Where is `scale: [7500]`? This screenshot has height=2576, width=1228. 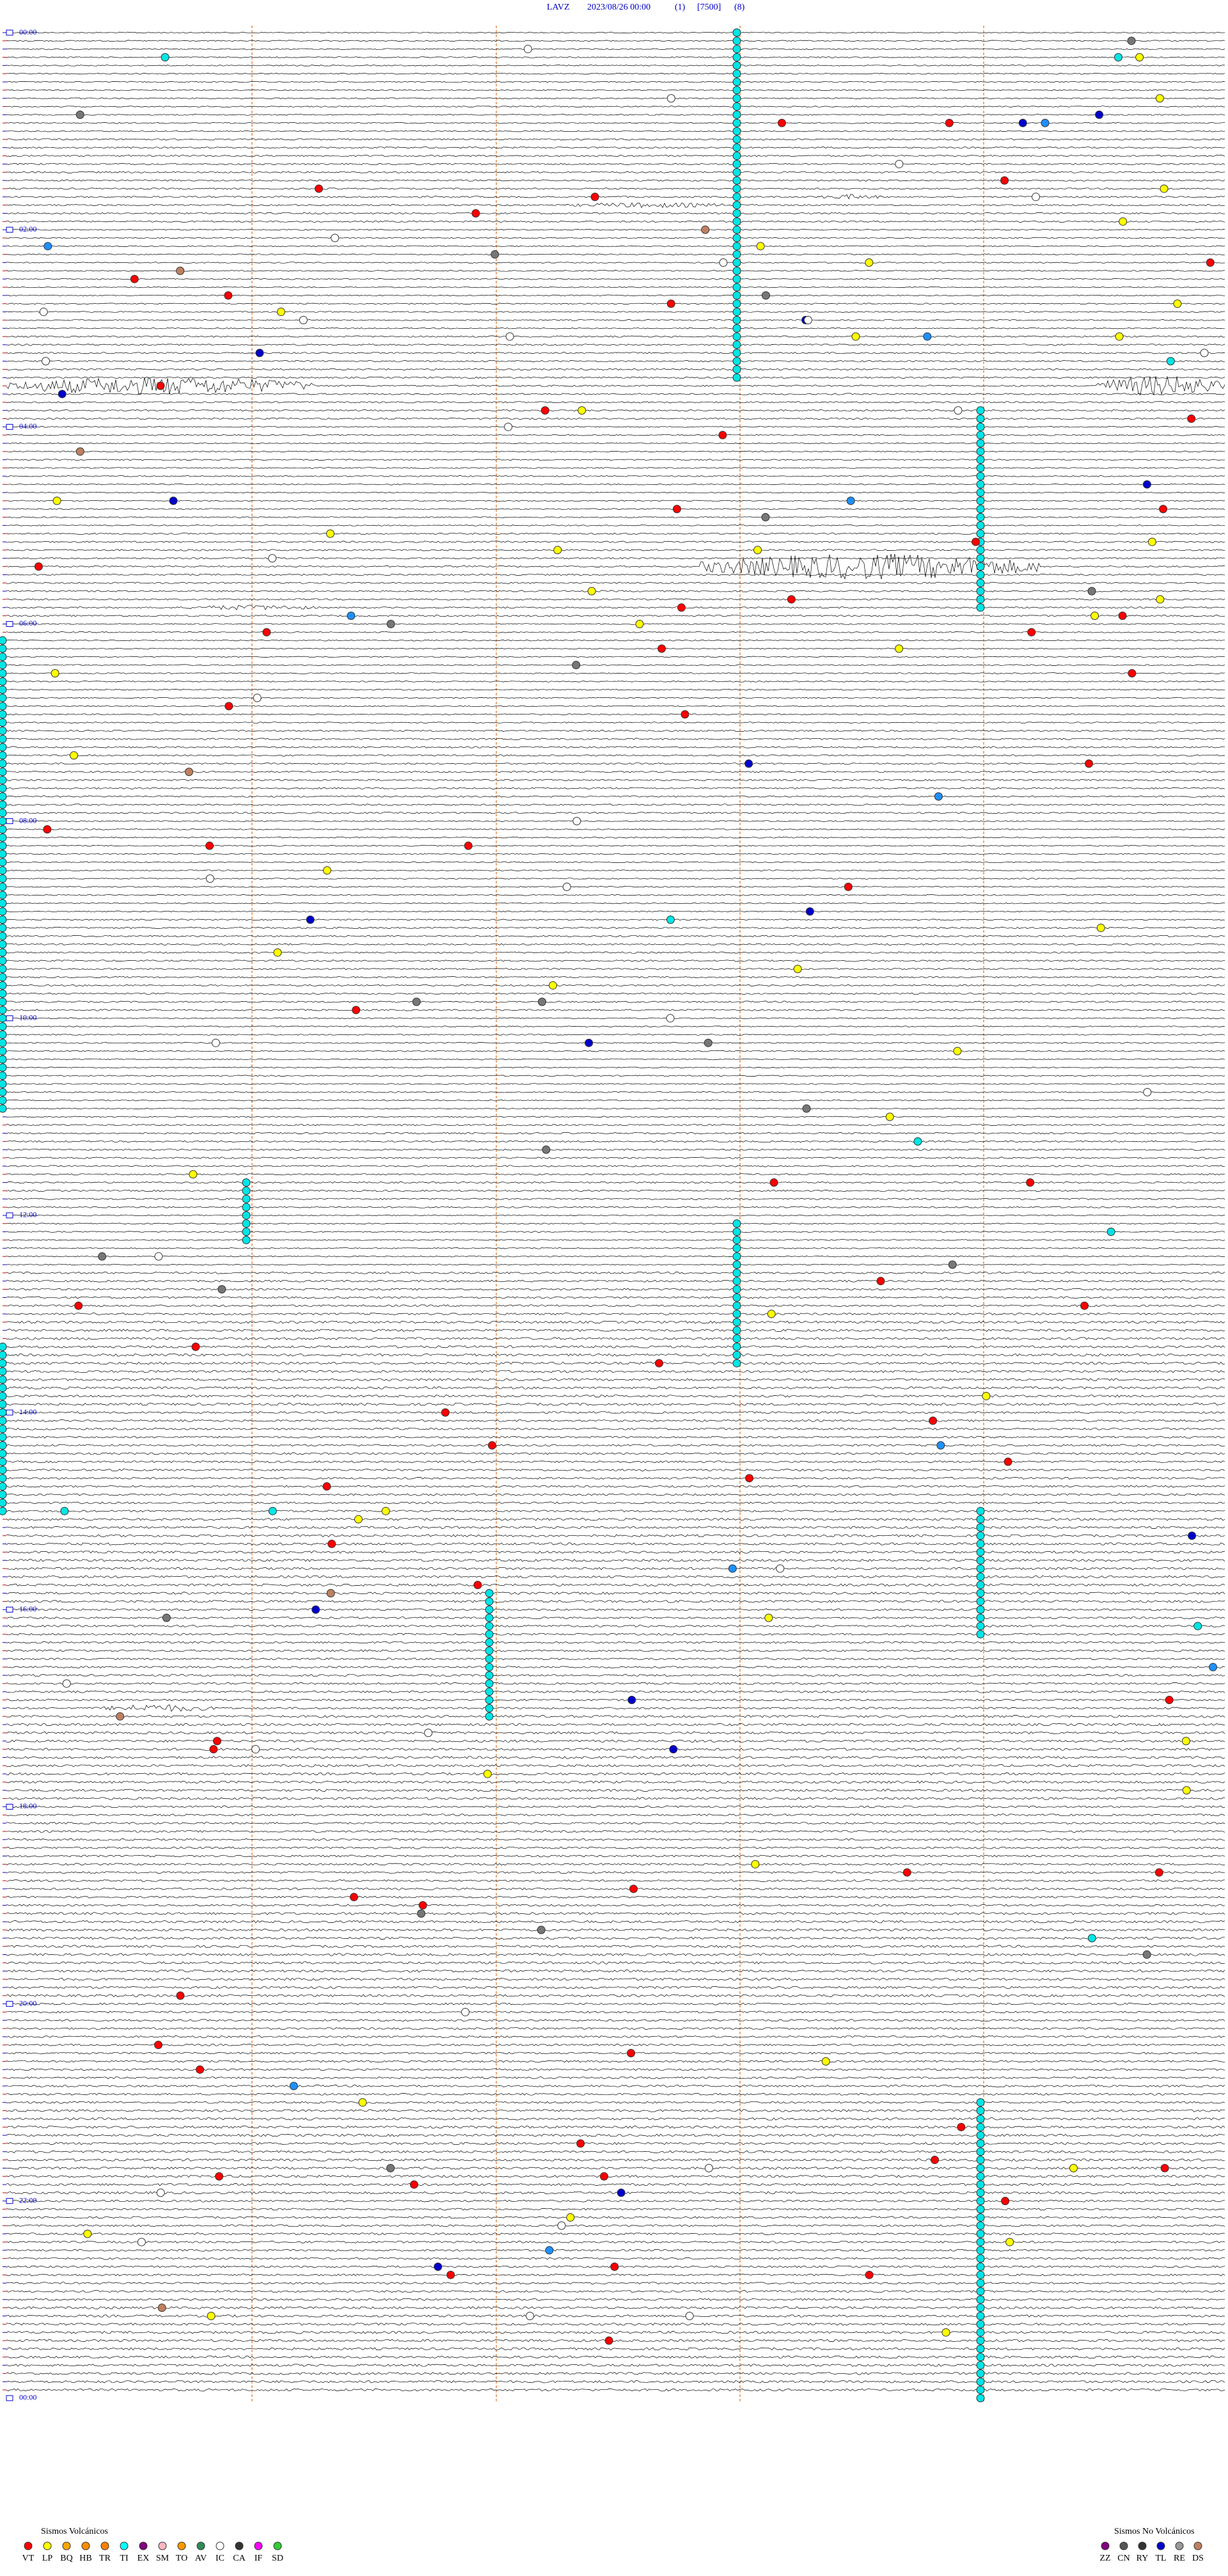 scale: [7500] is located at coordinates (709, 7).